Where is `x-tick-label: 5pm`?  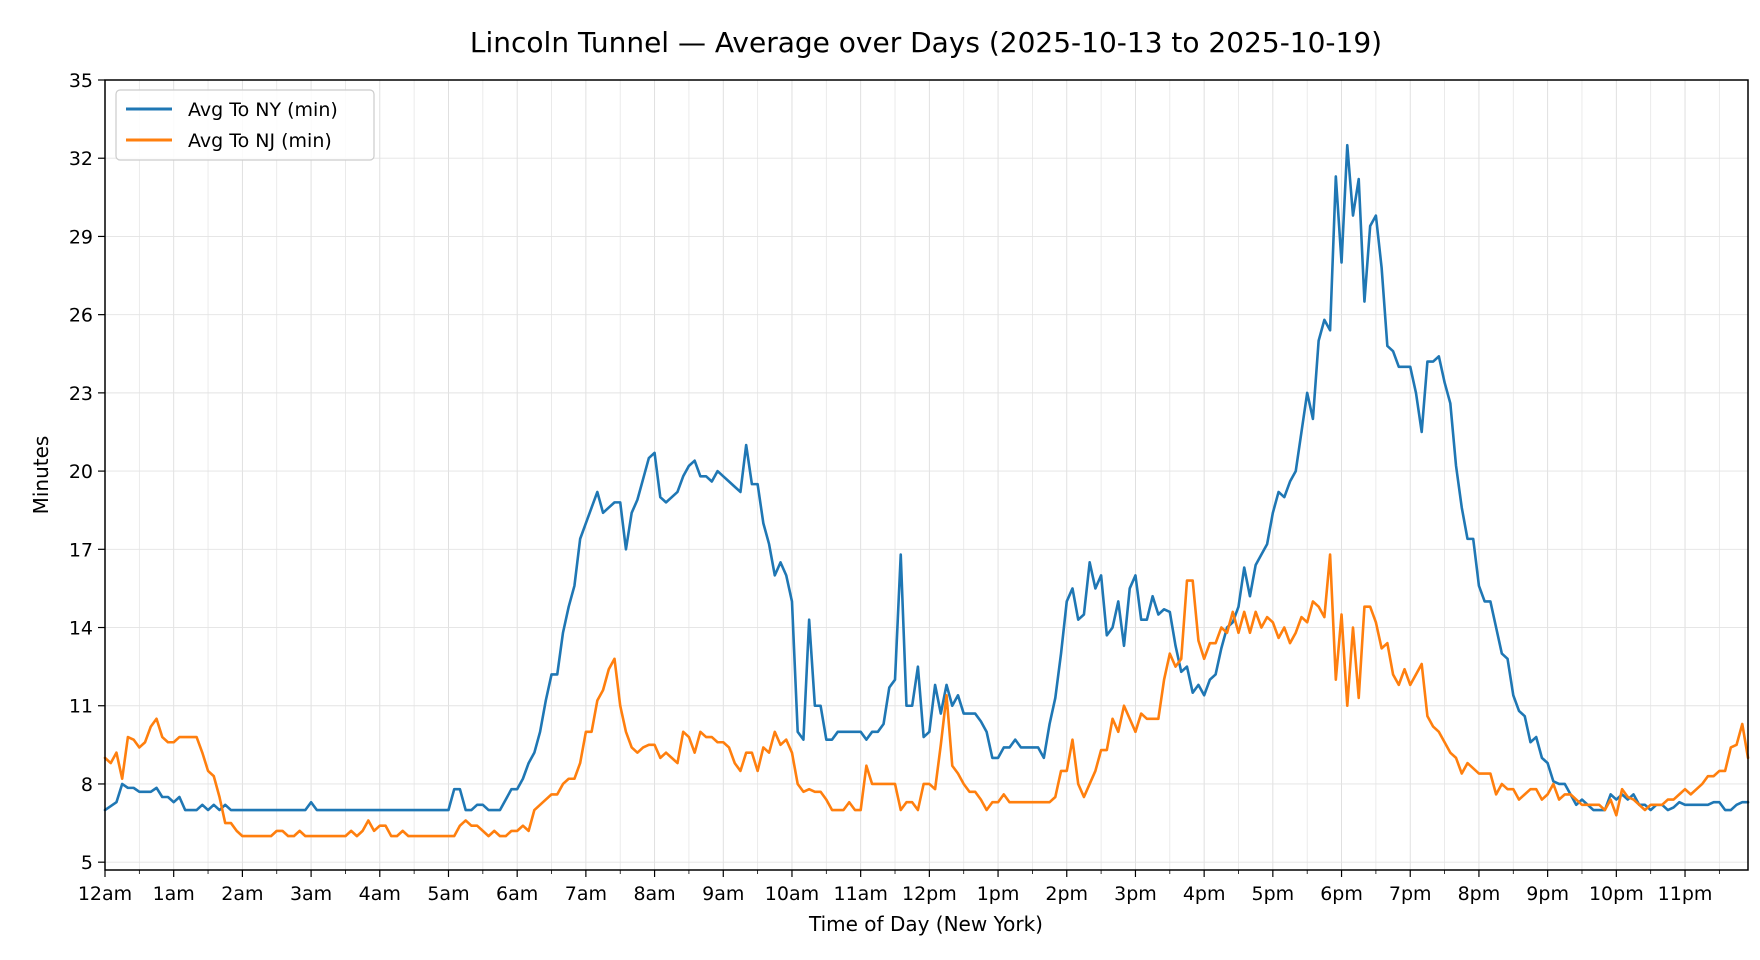
x-tick-label: 5pm is located at coordinates (1273, 894).